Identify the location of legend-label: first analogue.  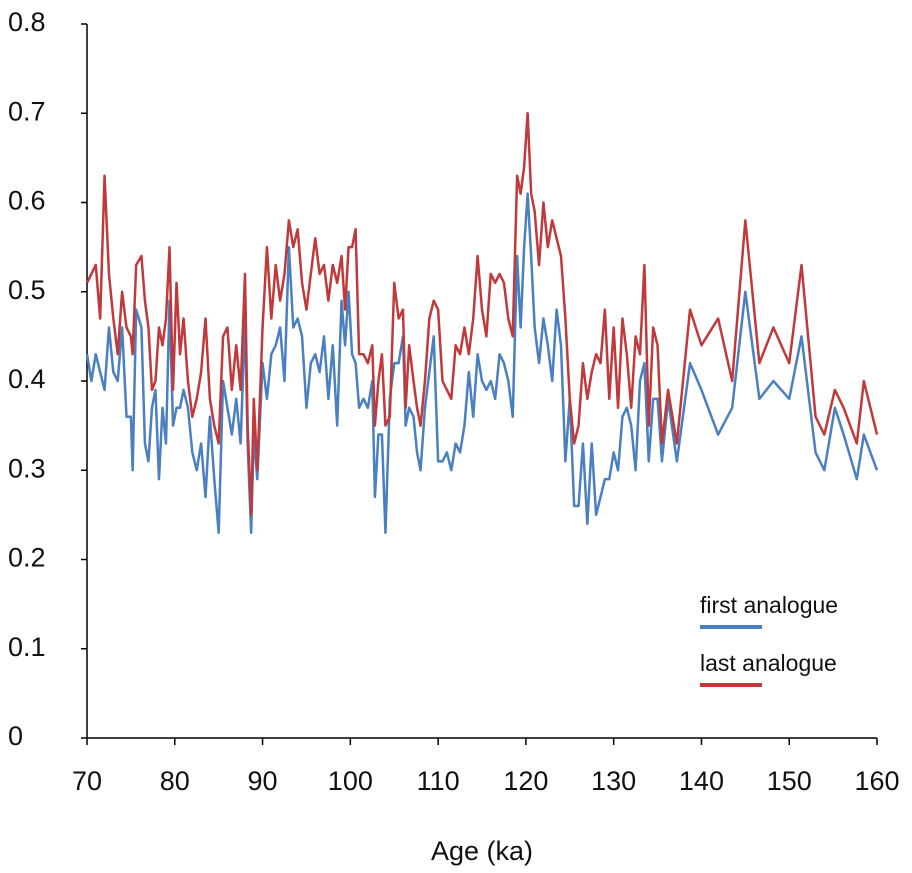
(769, 605).